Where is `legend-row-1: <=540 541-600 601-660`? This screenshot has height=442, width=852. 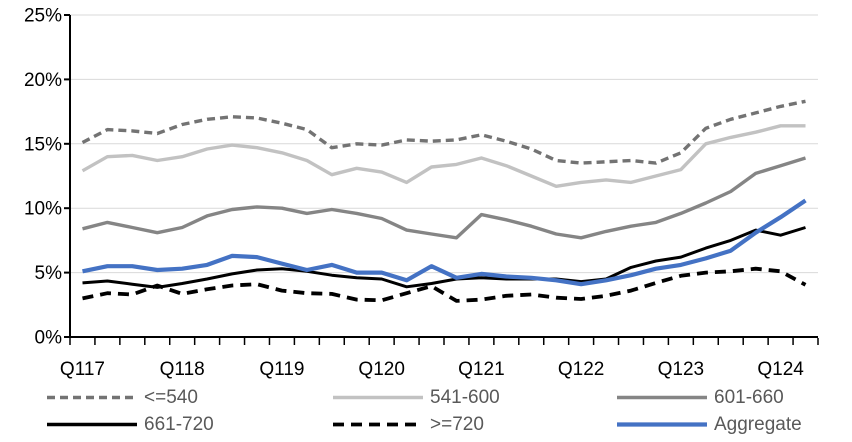 legend-row-1: <=540 541-600 601-660 is located at coordinates (426, 397).